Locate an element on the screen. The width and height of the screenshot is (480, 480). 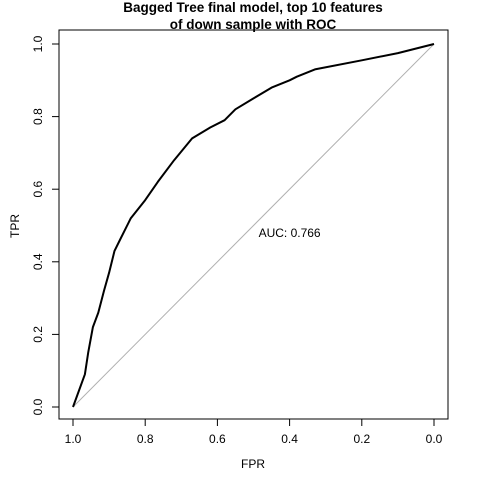
auc-annotation: AUC: 0.766 is located at coordinates (290, 233).